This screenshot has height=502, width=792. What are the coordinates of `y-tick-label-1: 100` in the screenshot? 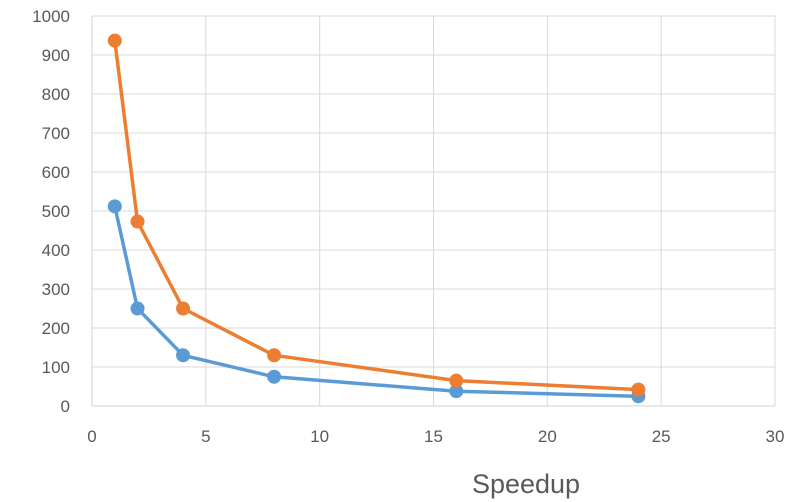 It's located at (56, 367).